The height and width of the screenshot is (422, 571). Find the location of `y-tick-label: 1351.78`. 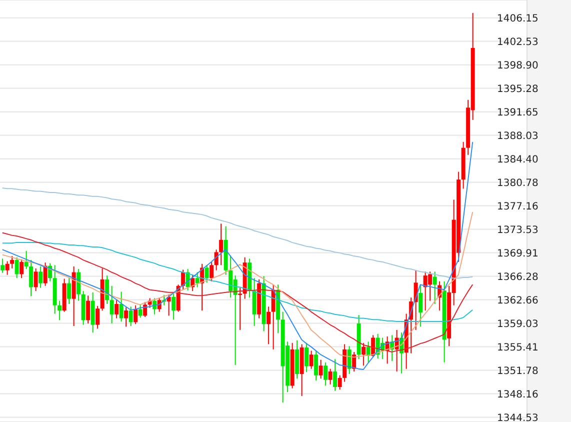

y-tick-label: 1351.78 is located at coordinates (517, 371).